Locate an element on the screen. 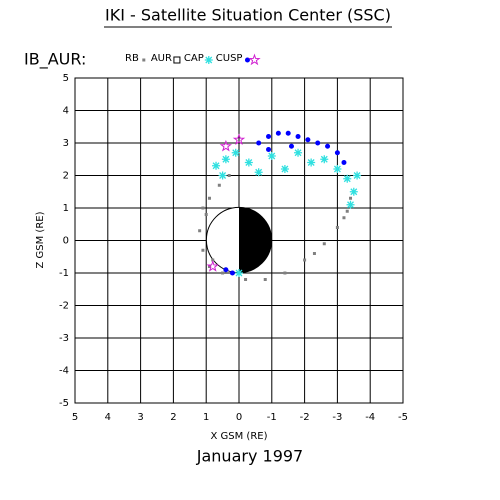  y-tick-label: 5 is located at coordinates (66, 78).